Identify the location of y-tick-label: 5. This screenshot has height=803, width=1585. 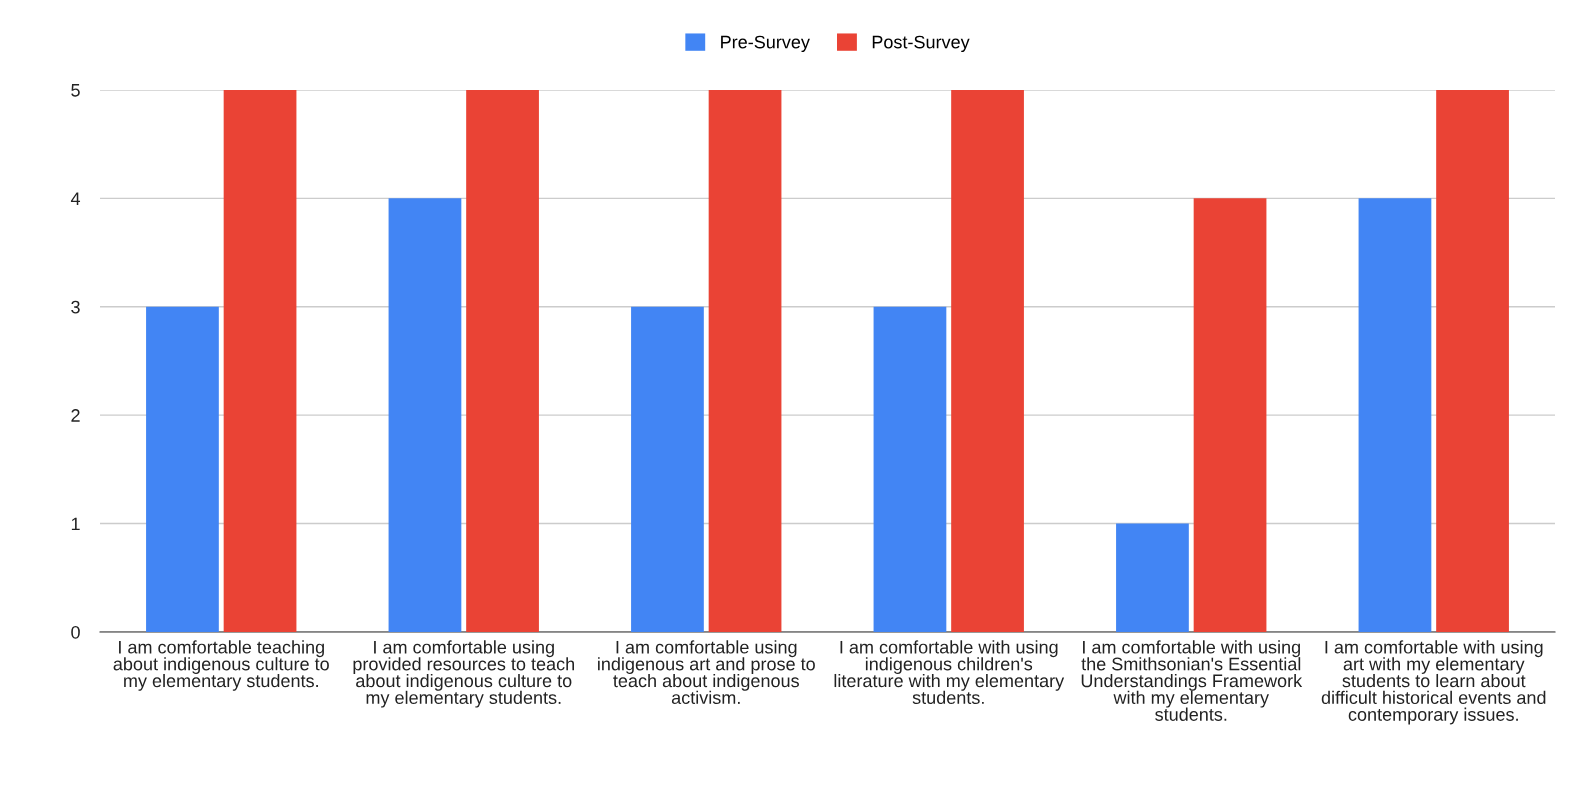
(75, 90).